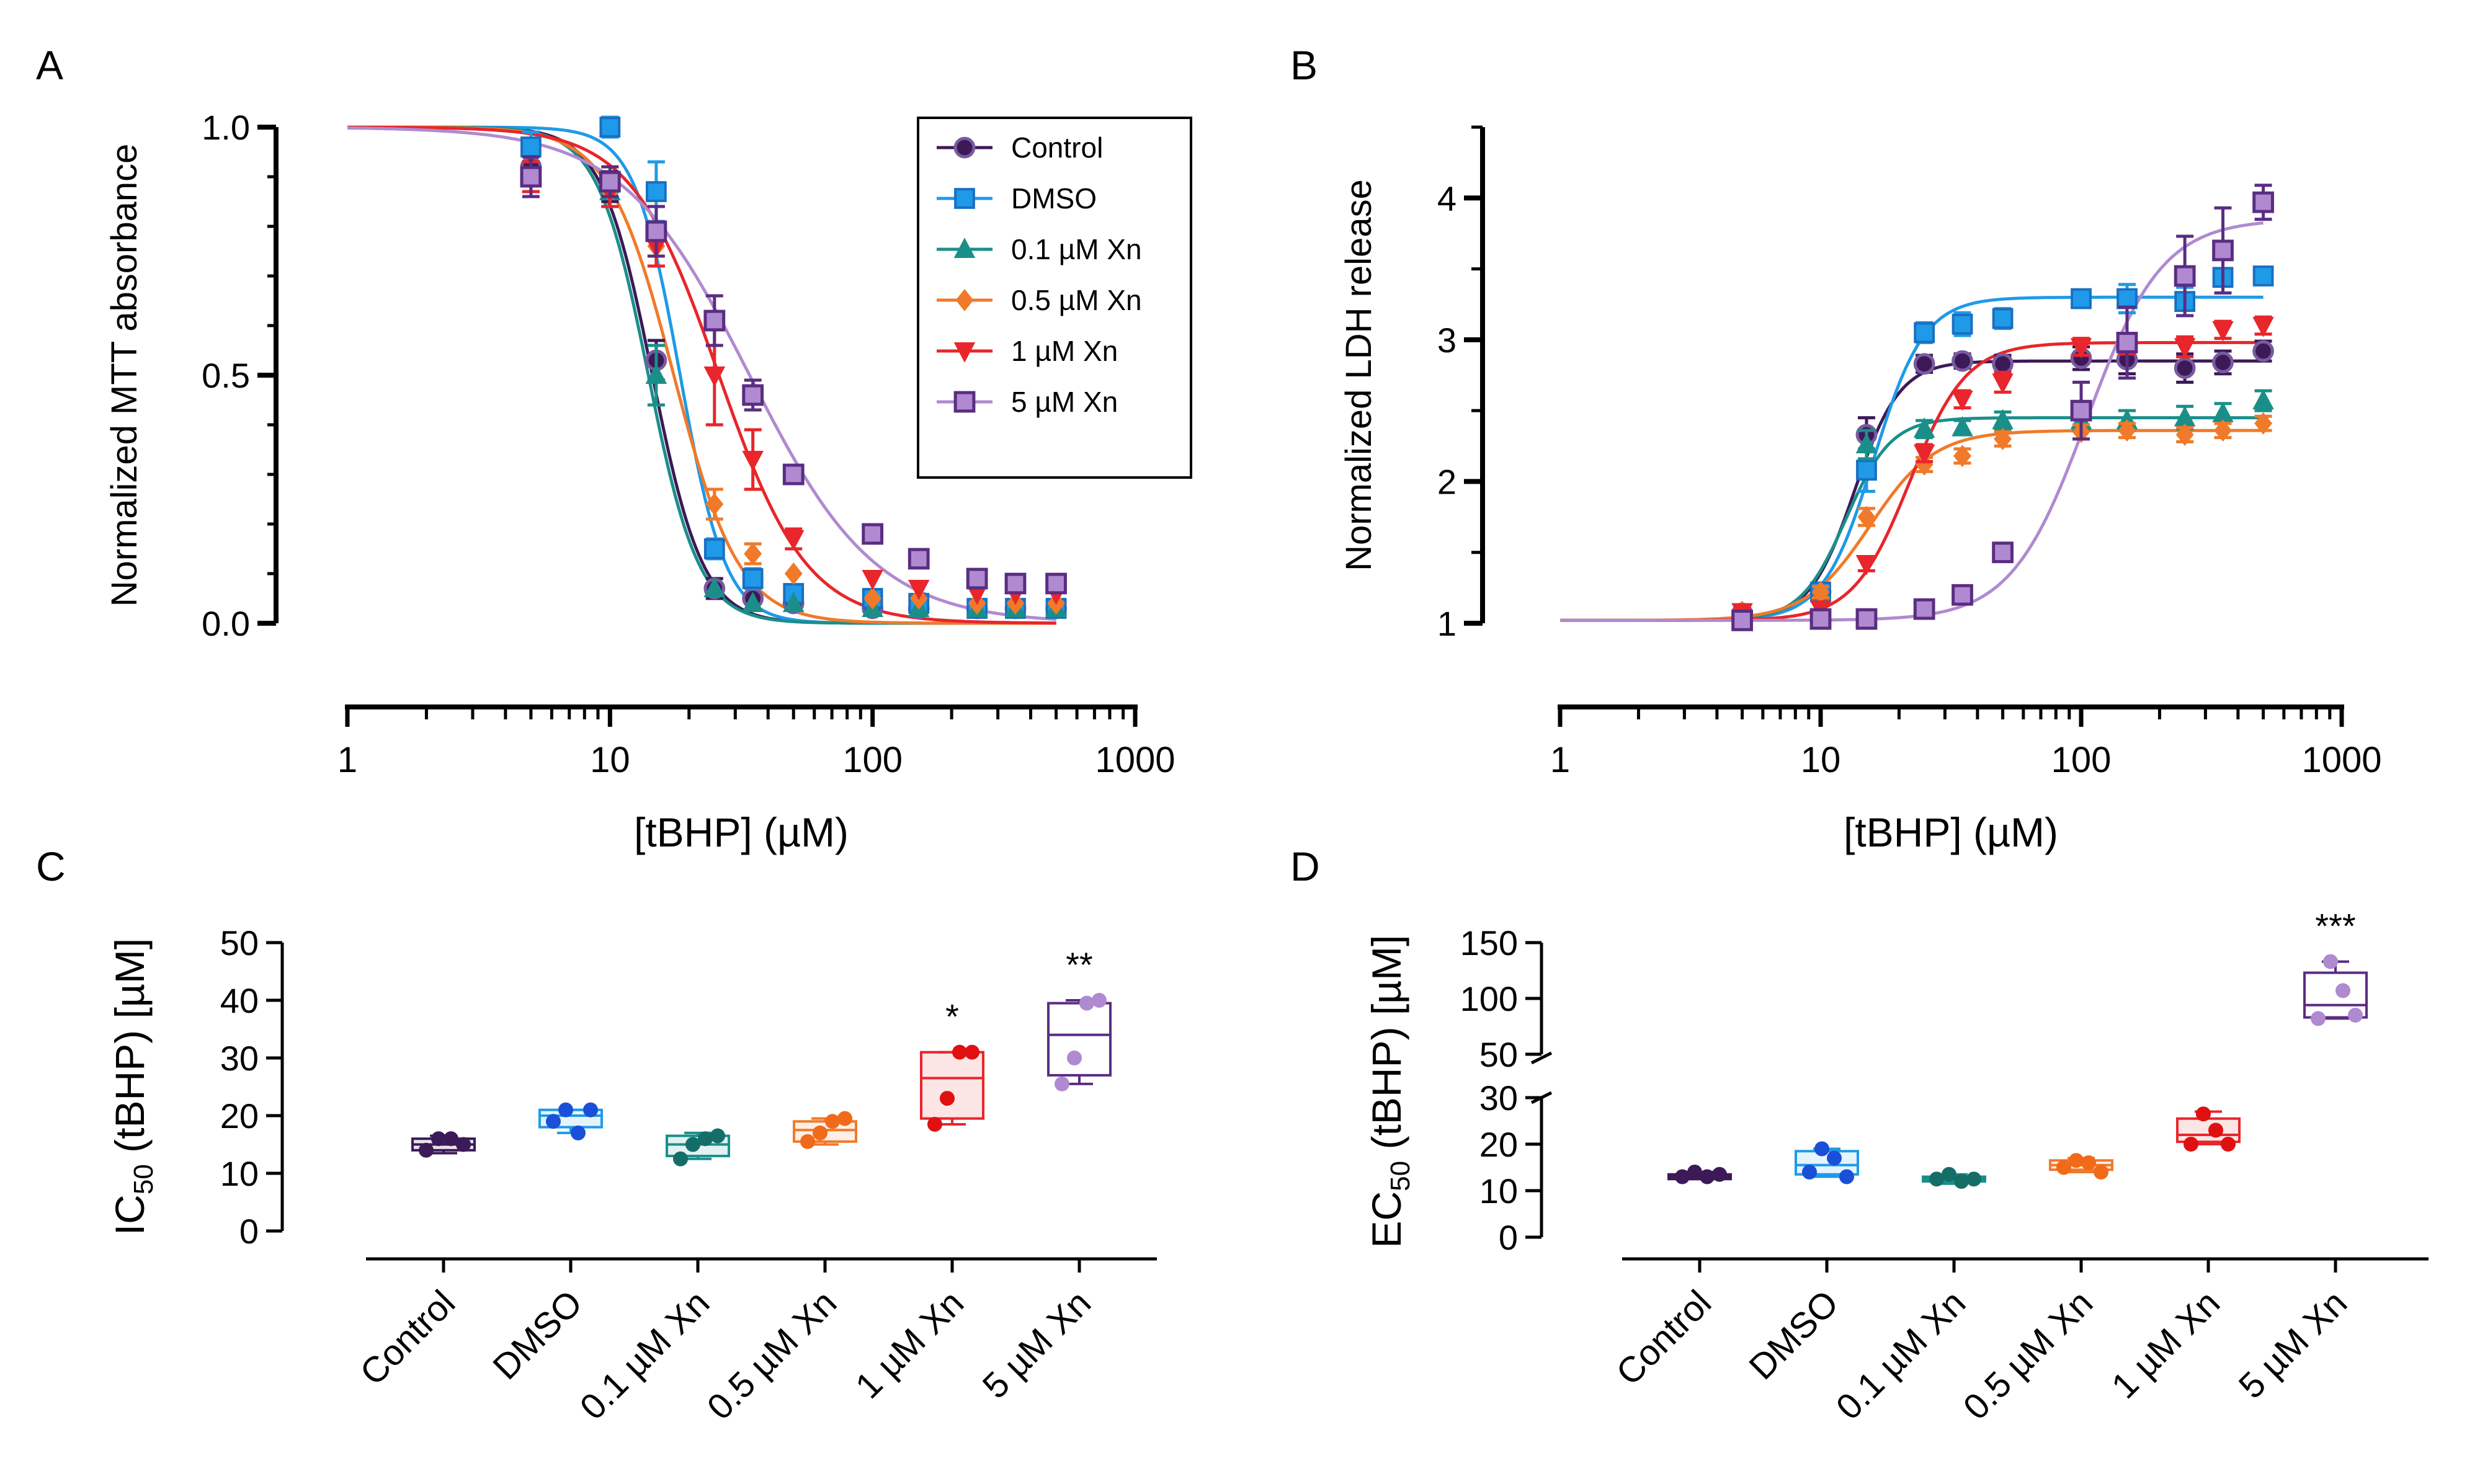 This screenshot has height=1484, width=2467. I want to click on fit-curve-5-um-xn, so click(1912, 421).